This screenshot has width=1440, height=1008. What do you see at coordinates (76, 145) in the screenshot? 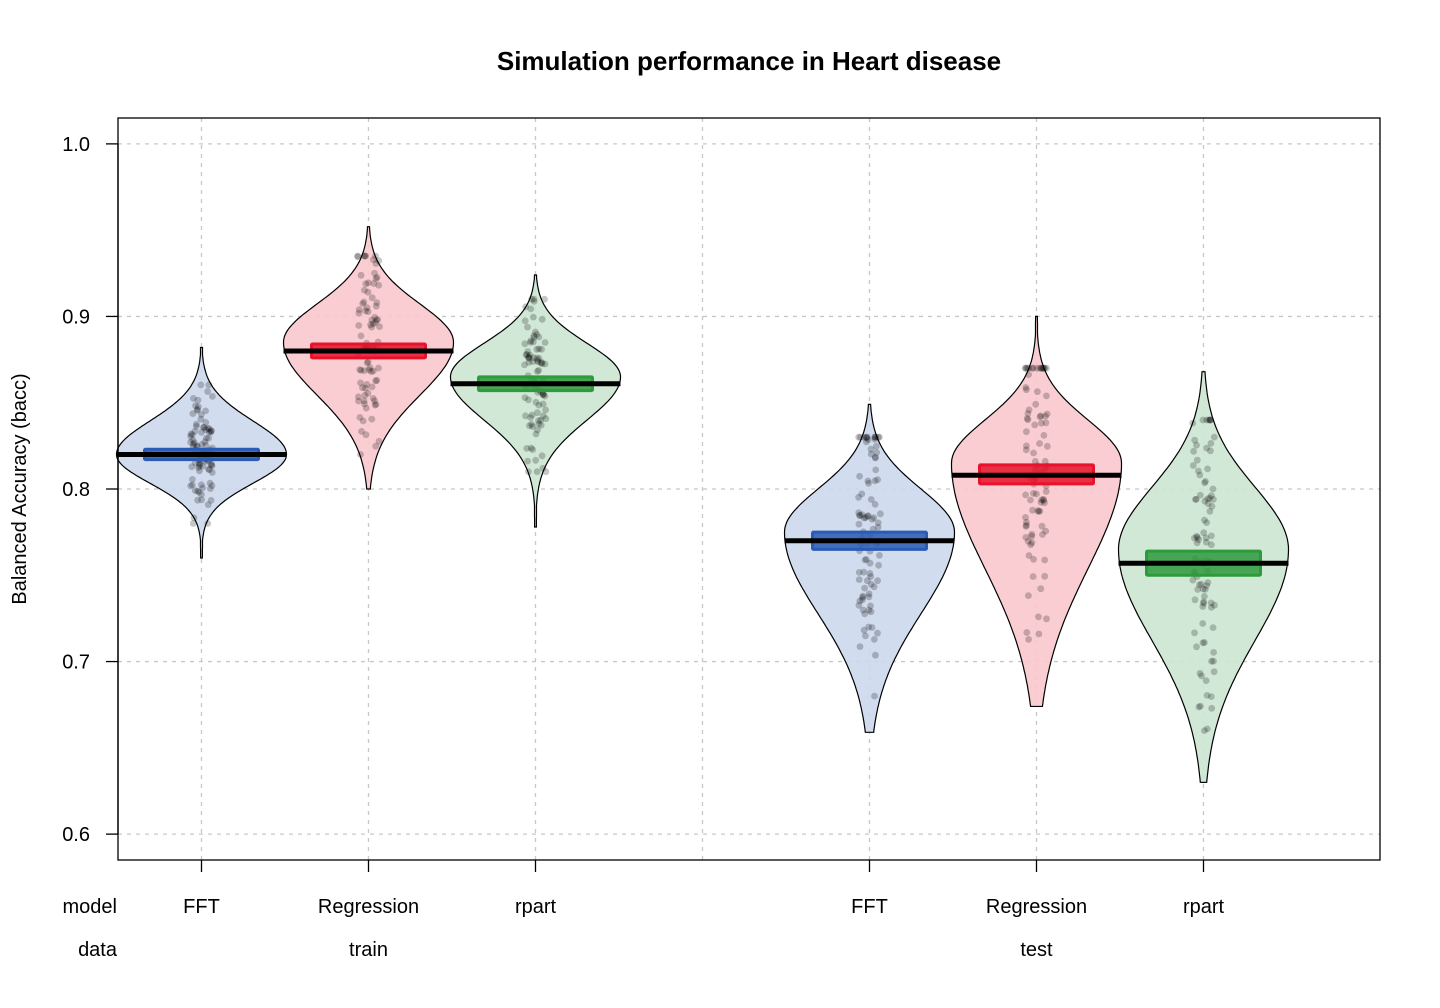
I see `y-tick-label: 1.0` at bounding box center [76, 145].